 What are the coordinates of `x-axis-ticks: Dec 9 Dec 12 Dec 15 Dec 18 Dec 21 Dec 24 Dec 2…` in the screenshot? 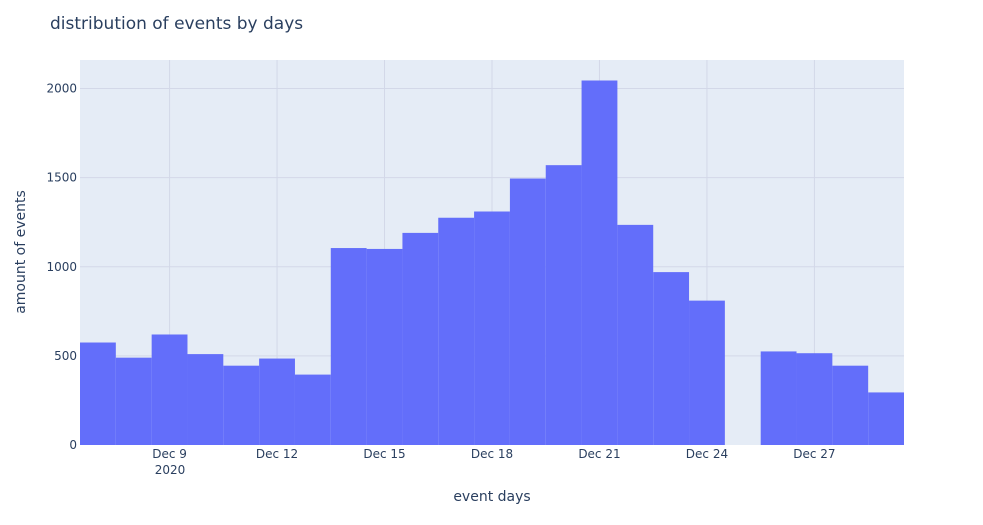 It's located at (493, 454).